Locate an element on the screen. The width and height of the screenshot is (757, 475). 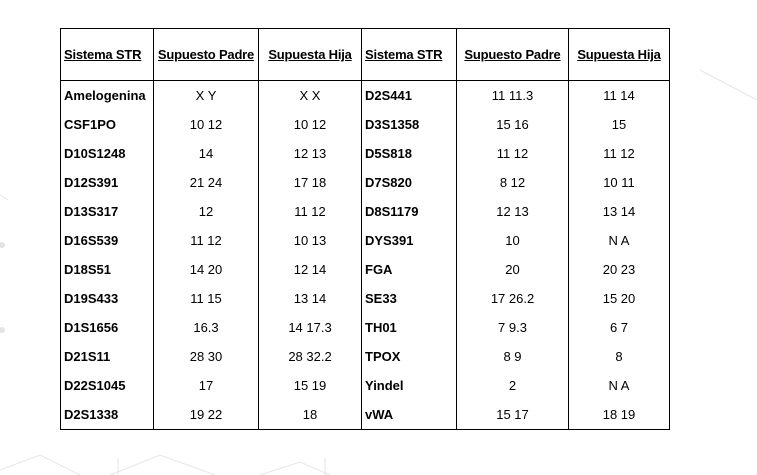
table-row: D22S1045 17 15 19 Yindel 2 N A is located at coordinates (365, 385).